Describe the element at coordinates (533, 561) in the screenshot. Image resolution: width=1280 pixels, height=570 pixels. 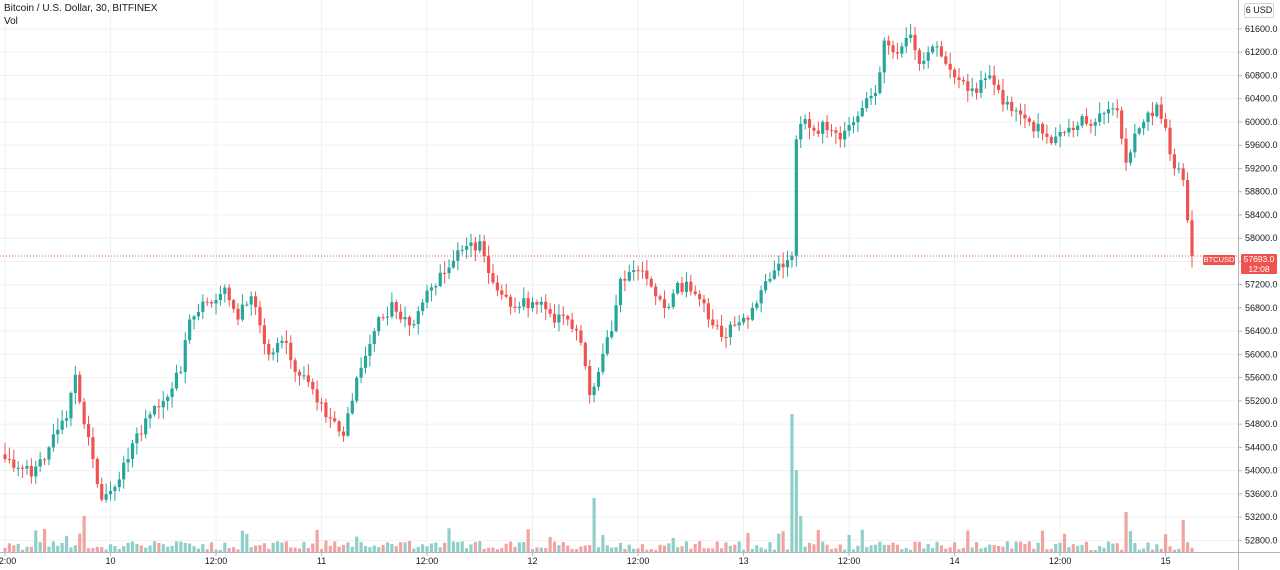
I see `time-axis-label: 12` at that location.